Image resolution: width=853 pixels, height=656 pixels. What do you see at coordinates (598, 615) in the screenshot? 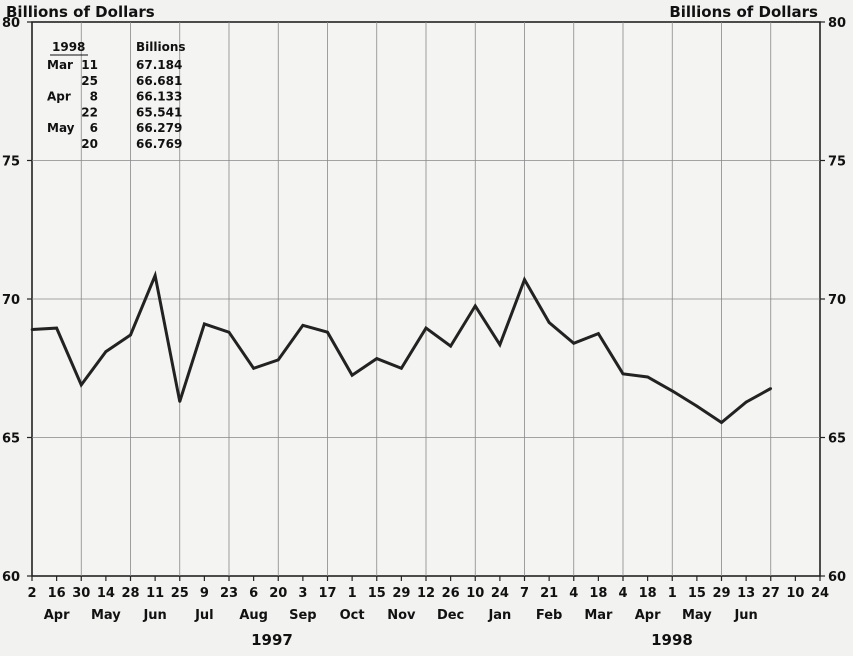
I see `x-month-label: Mar` at bounding box center [598, 615].